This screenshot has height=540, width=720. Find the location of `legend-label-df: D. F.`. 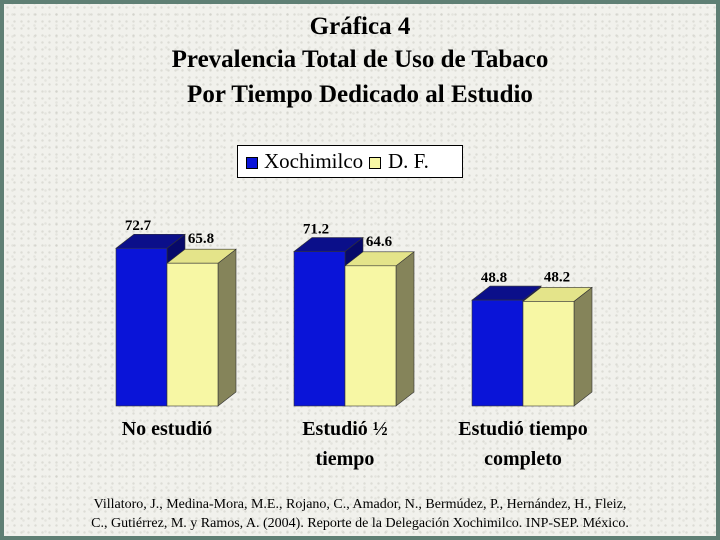

legend-label-df: D. F. is located at coordinates (408, 161).